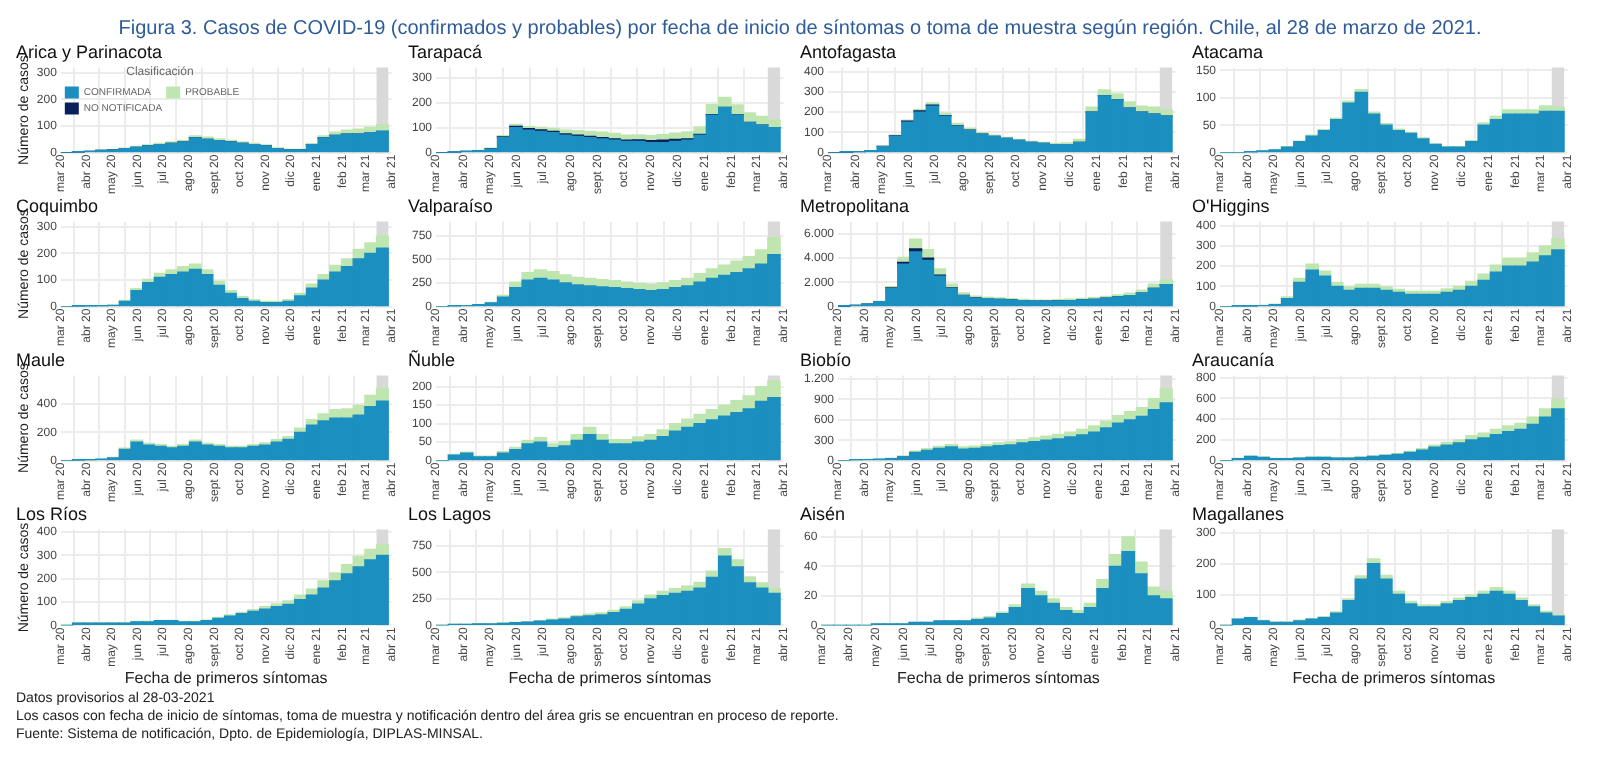 The image size is (1600, 772). Describe the element at coordinates (1233, 359) in the screenshot. I see `chart-title: Araucanía` at that location.